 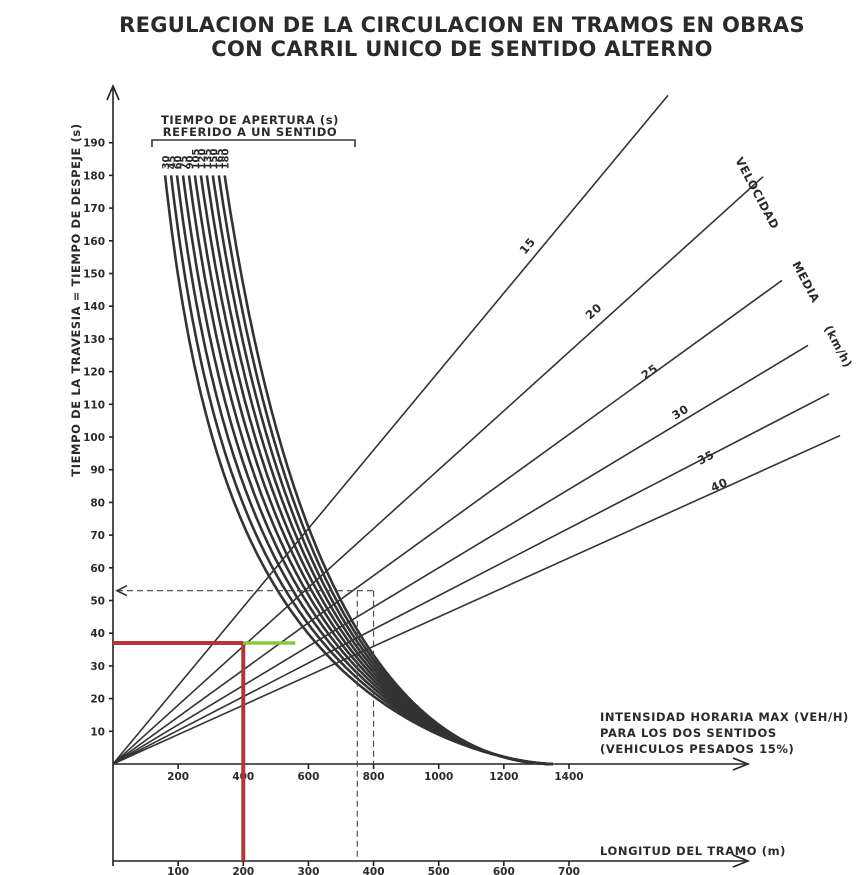 I want to click on x-top-tick-label: 1200, so click(x=503, y=777).